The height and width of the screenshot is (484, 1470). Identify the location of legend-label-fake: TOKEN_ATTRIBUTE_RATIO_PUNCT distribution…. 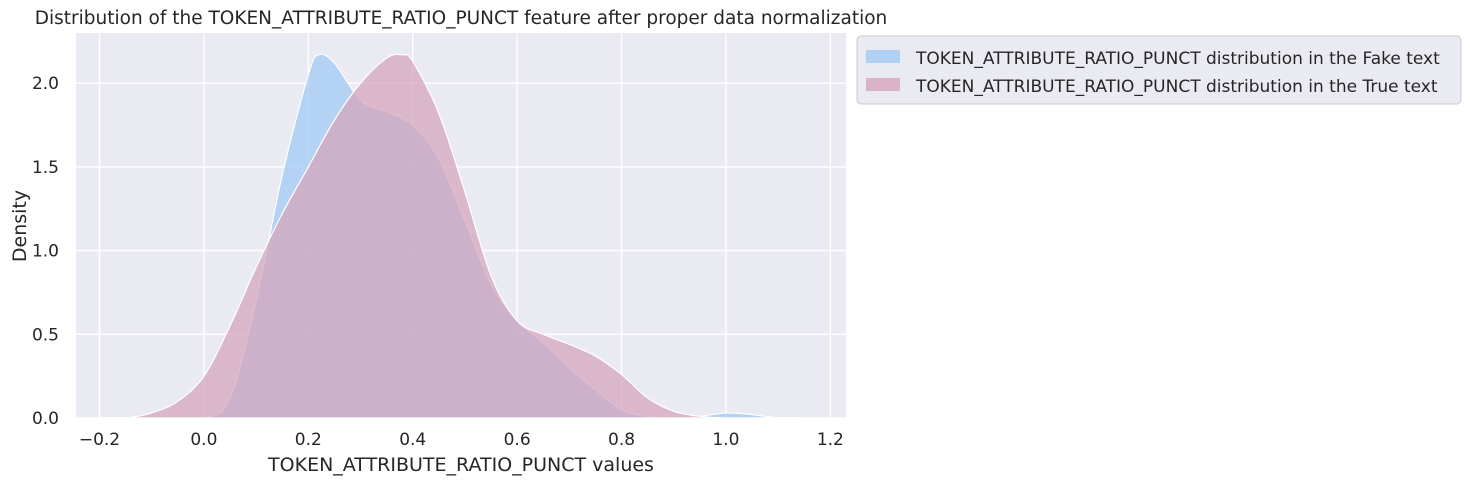
(1177, 59).